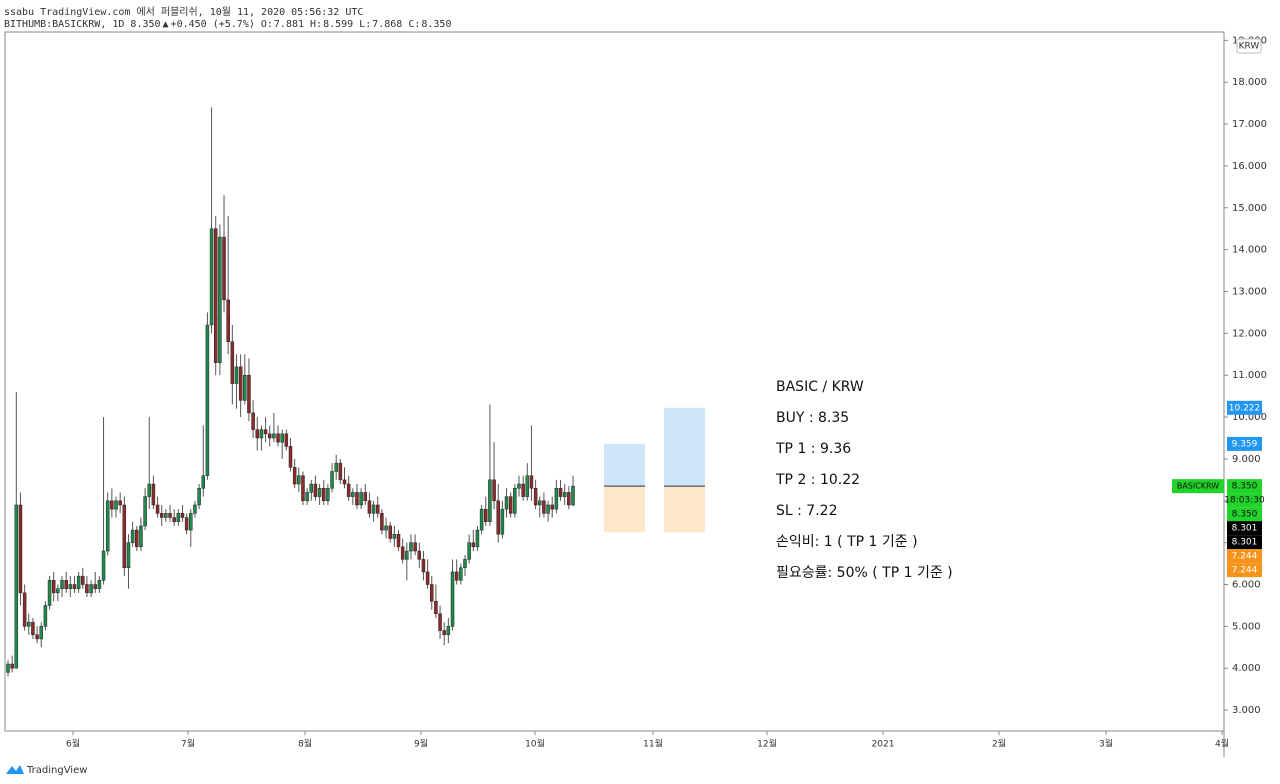  I want to click on currency-label: KRW, so click(1249, 47).